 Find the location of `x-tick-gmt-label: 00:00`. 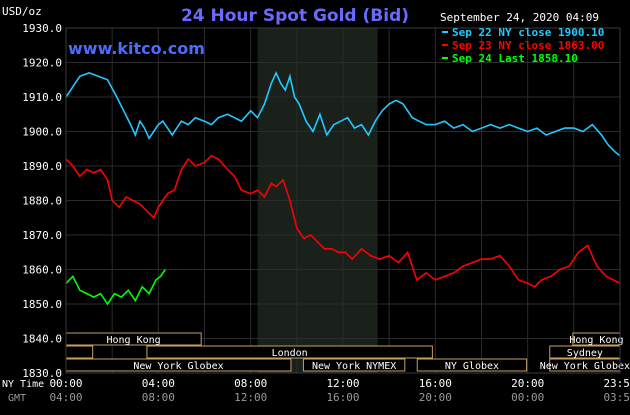

x-tick-gmt-label: 00:00 is located at coordinates (527, 397).